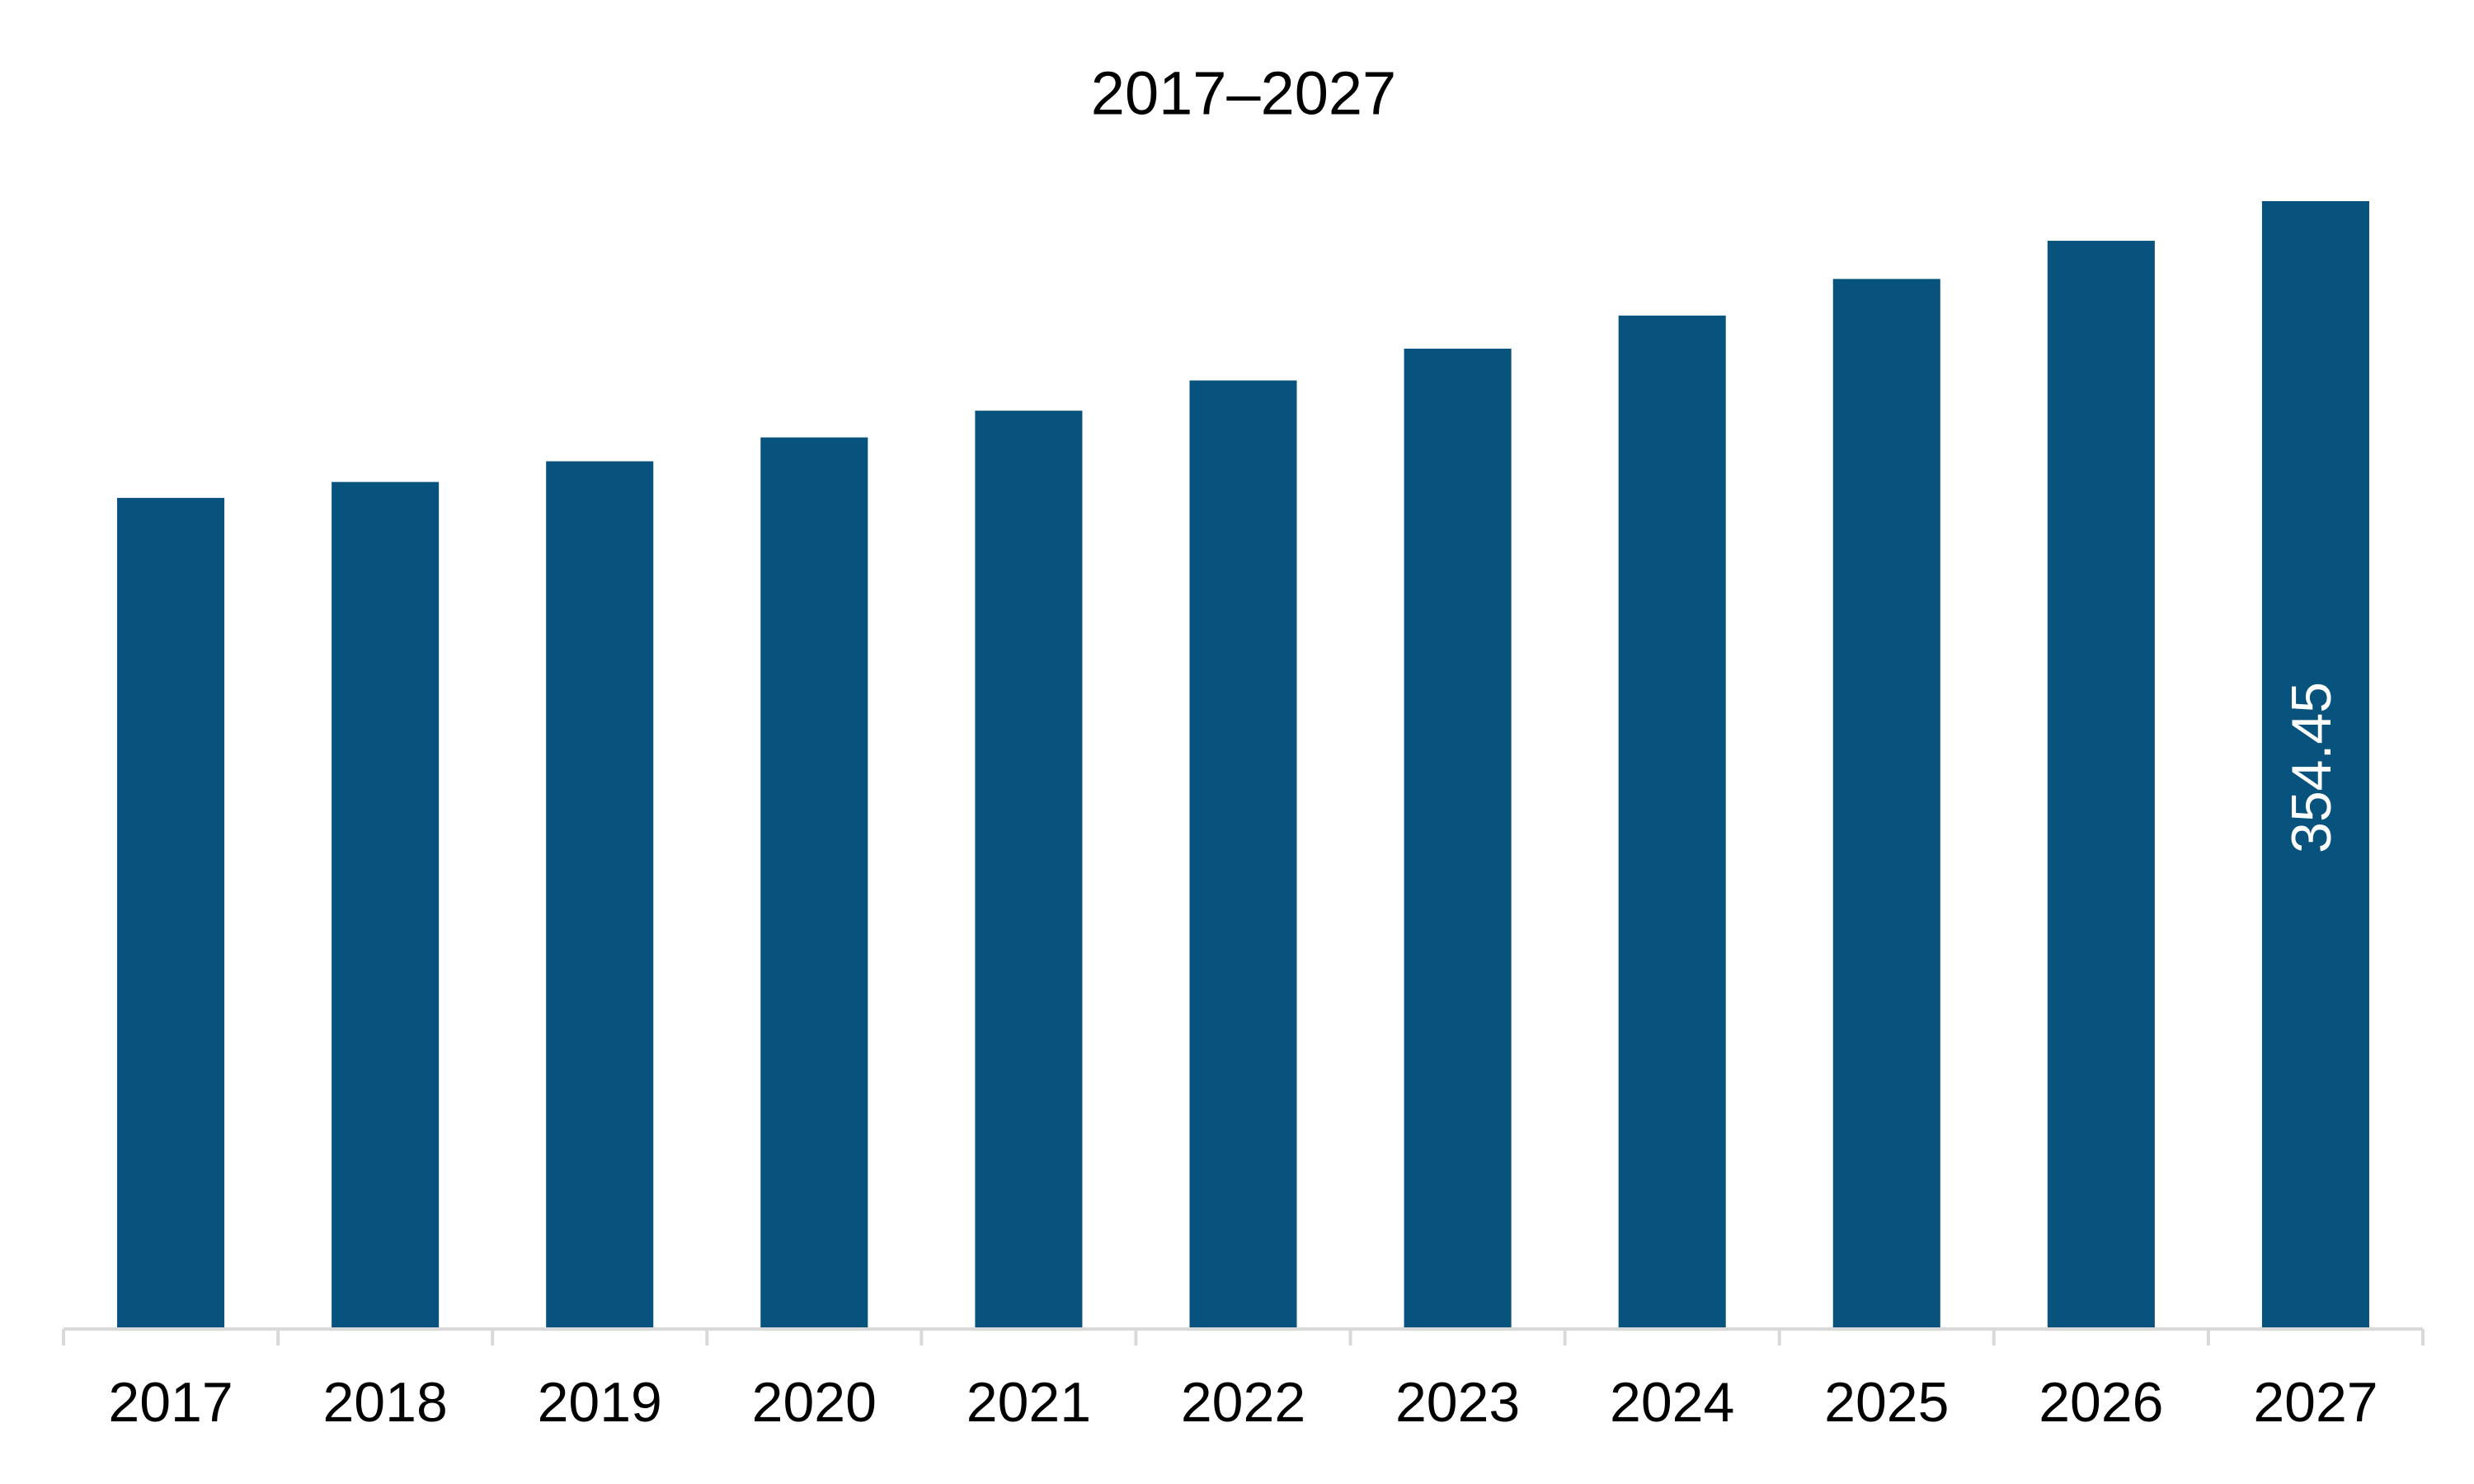 The height and width of the screenshot is (1484, 2474). What do you see at coordinates (1886, 1402) in the screenshot?
I see `x-tick-label: 2025` at bounding box center [1886, 1402].